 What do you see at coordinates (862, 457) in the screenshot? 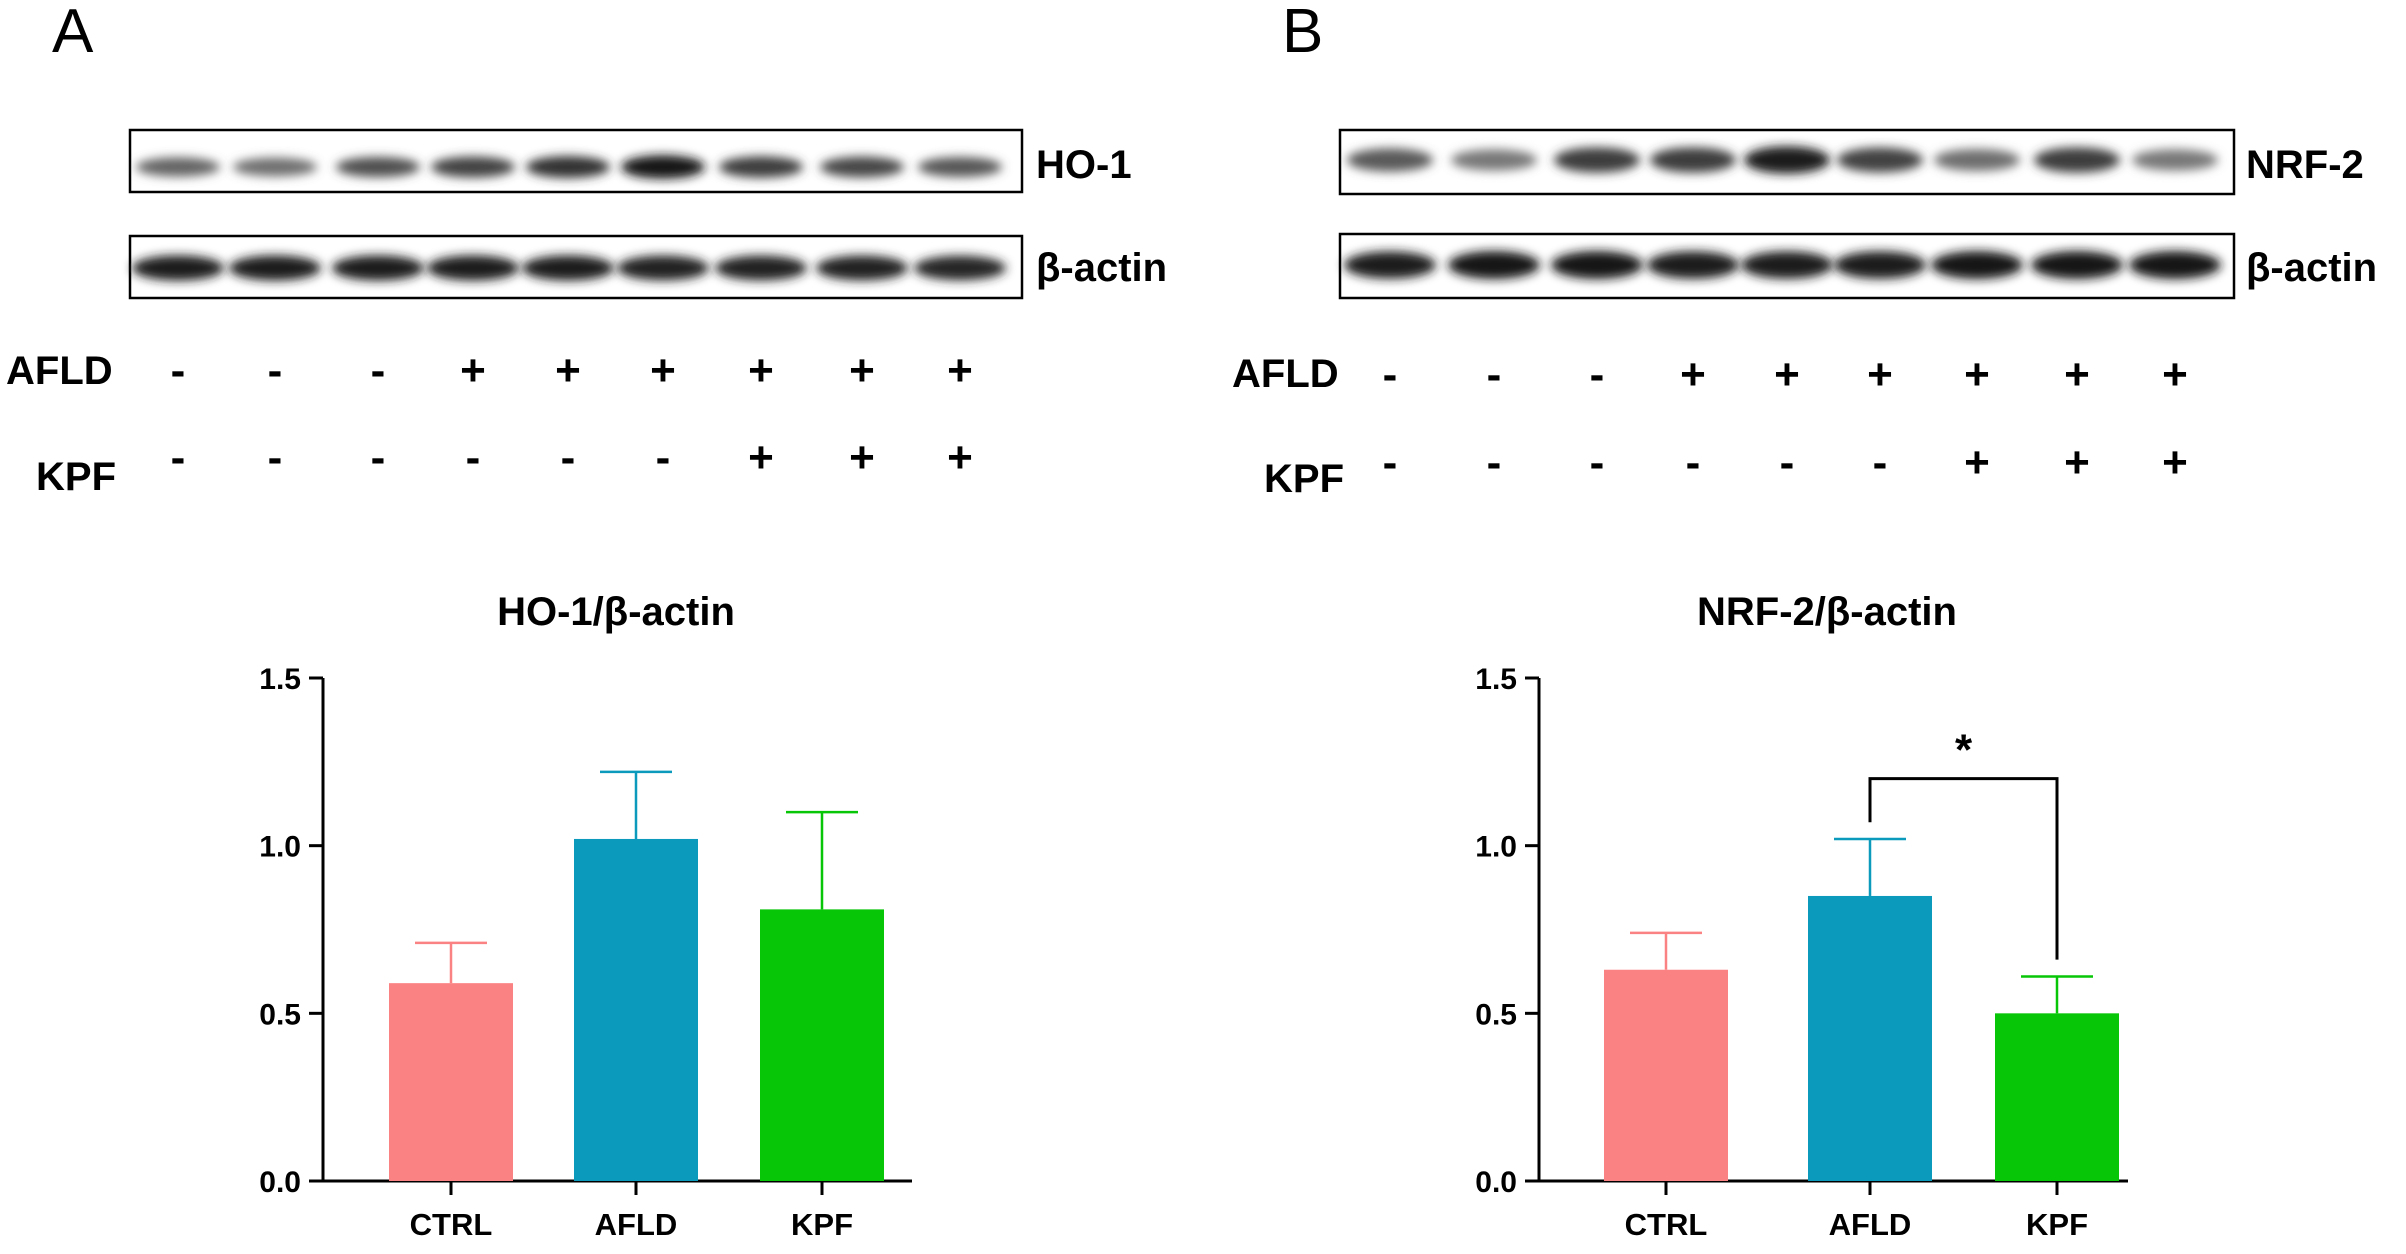
I see `sign-a-kpf-8: +` at bounding box center [862, 457].